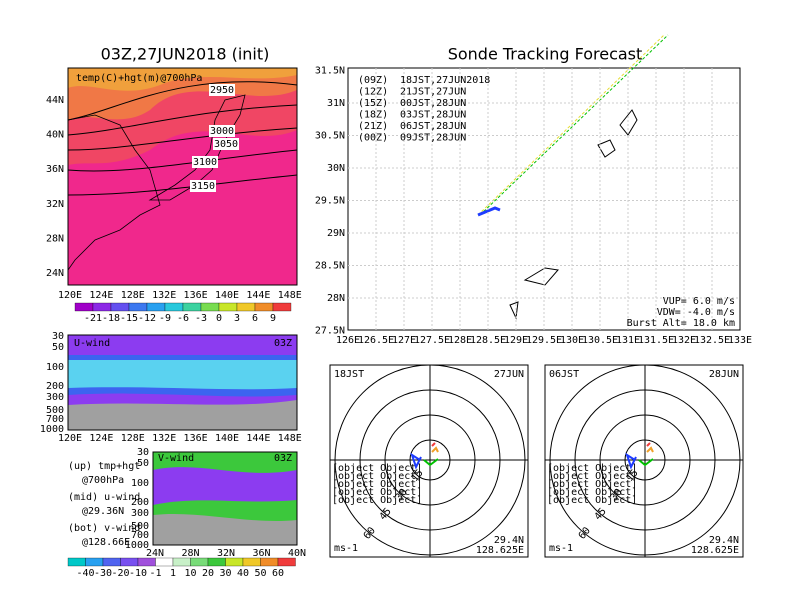 The height and width of the screenshot is (612, 792). I want to click on x-tick-label: 129E, so click(516, 340).